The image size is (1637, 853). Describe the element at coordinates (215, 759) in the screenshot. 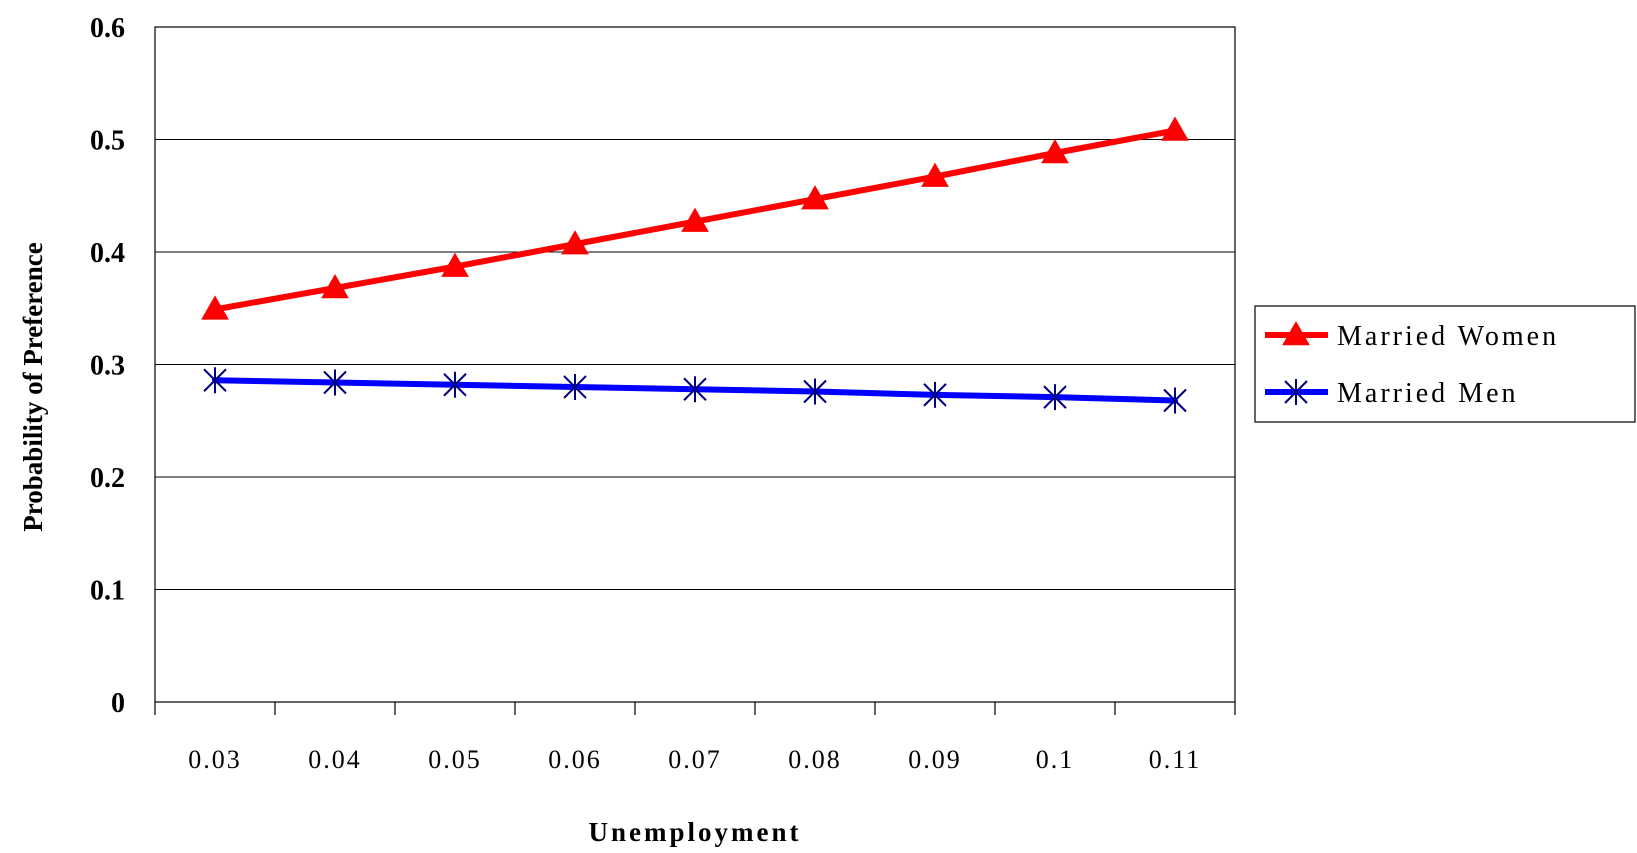

I see `x-tick-label-0: 0.03` at that location.